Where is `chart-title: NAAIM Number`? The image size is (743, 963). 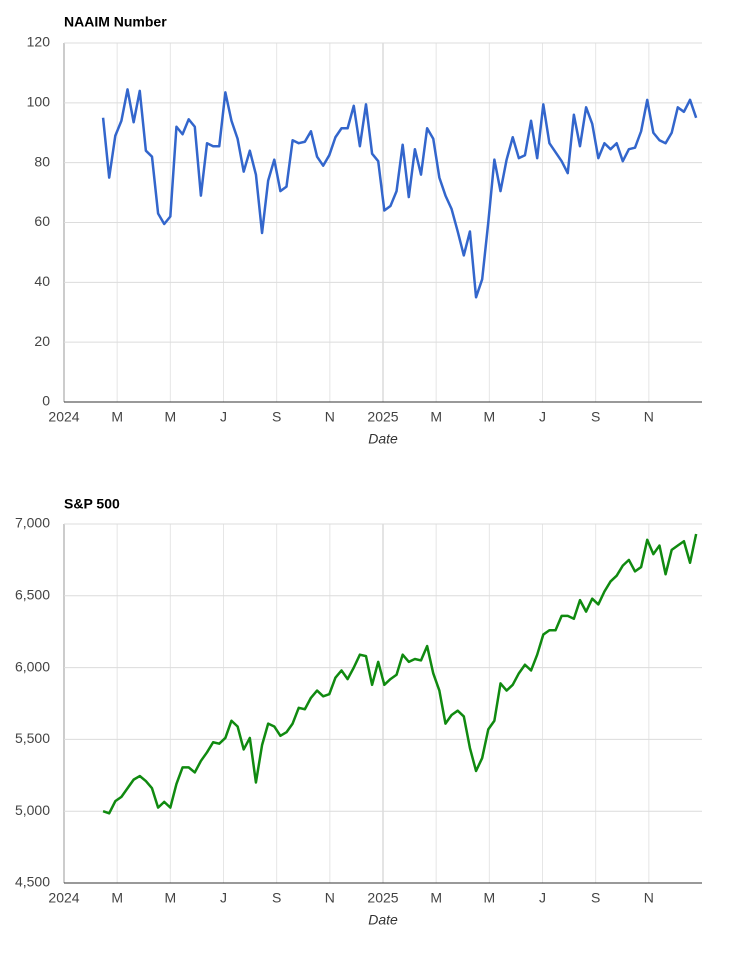
chart-title: NAAIM Number is located at coordinates (115, 22).